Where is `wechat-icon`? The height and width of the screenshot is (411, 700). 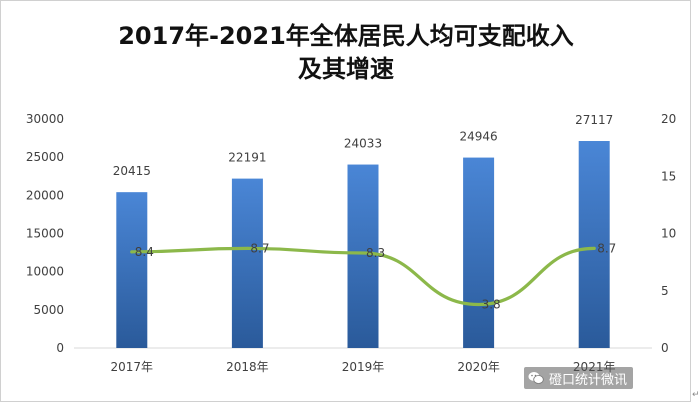
wechat-icon is located at coordinates (536, 378).